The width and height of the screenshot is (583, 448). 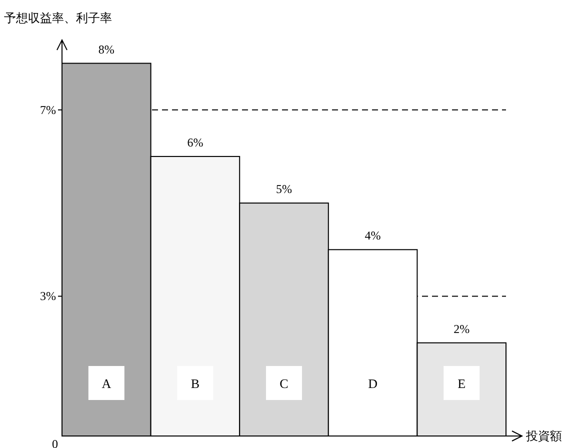 I want to click on data-label: 6%, so click(x=195, y=142).